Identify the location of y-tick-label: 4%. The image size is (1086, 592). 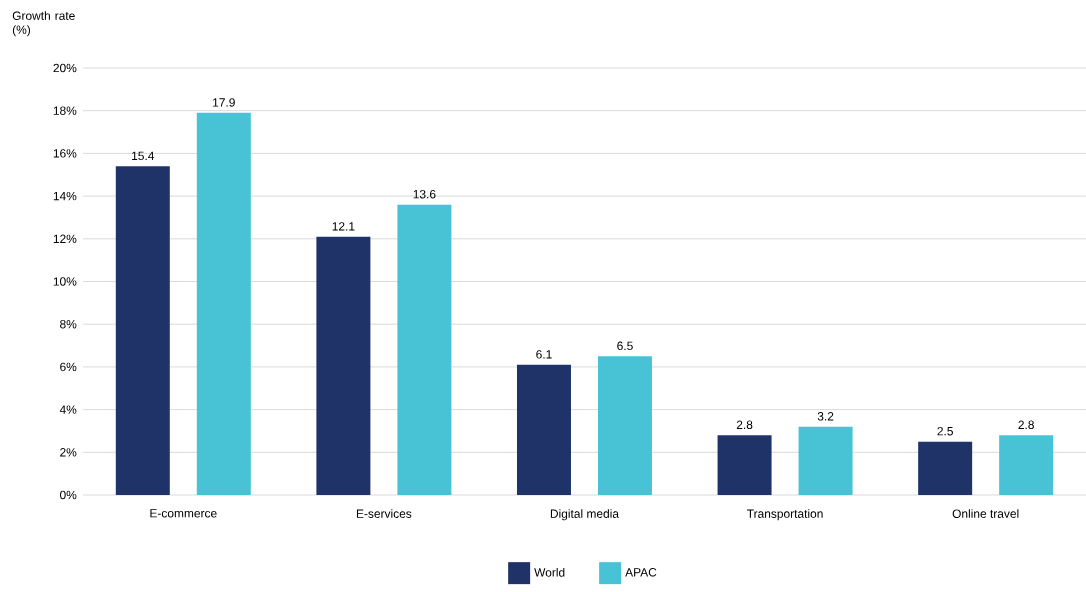
(68, 409).